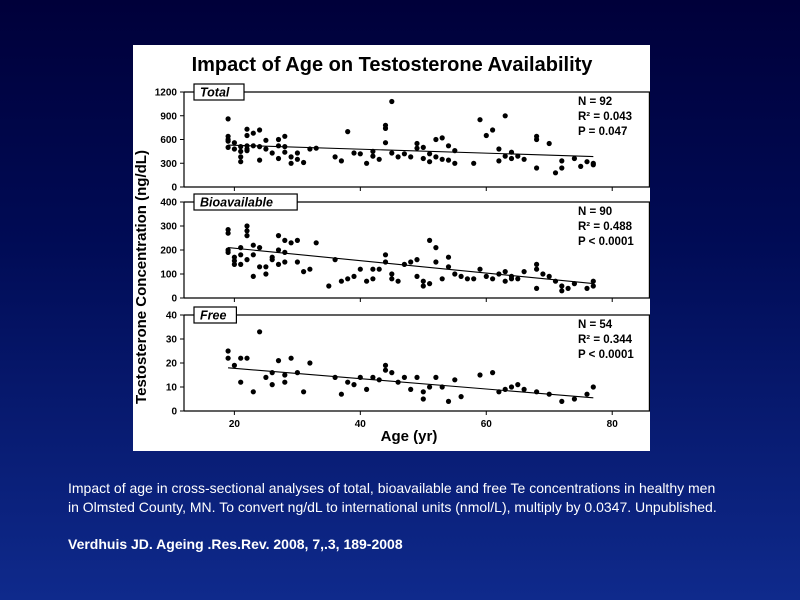  I want to click on stats-line: N = 54, so click(595, 325).